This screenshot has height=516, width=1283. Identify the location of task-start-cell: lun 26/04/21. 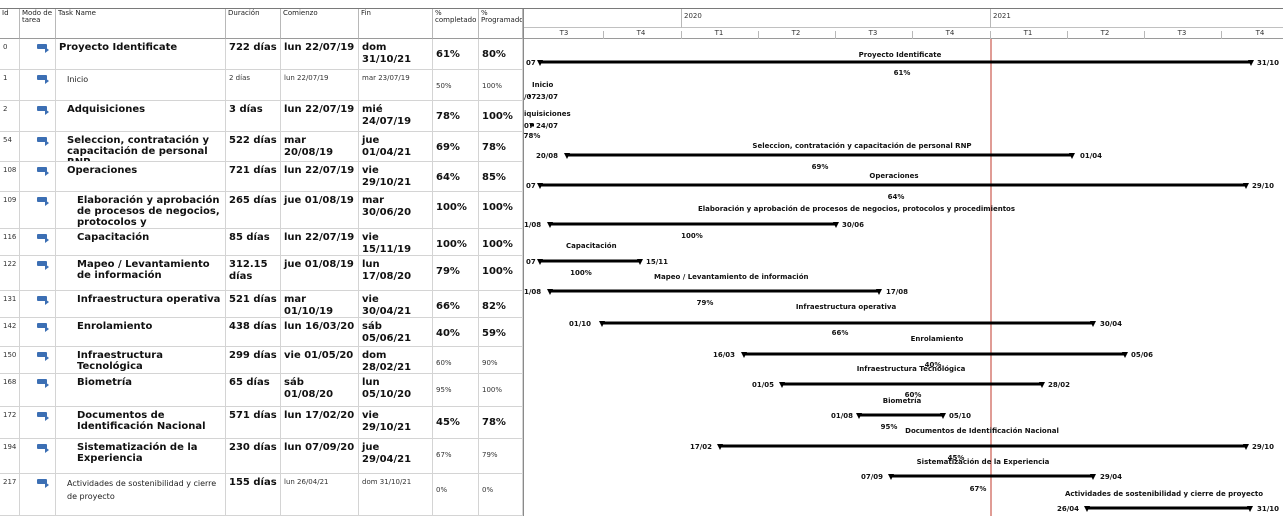
(320, 494).